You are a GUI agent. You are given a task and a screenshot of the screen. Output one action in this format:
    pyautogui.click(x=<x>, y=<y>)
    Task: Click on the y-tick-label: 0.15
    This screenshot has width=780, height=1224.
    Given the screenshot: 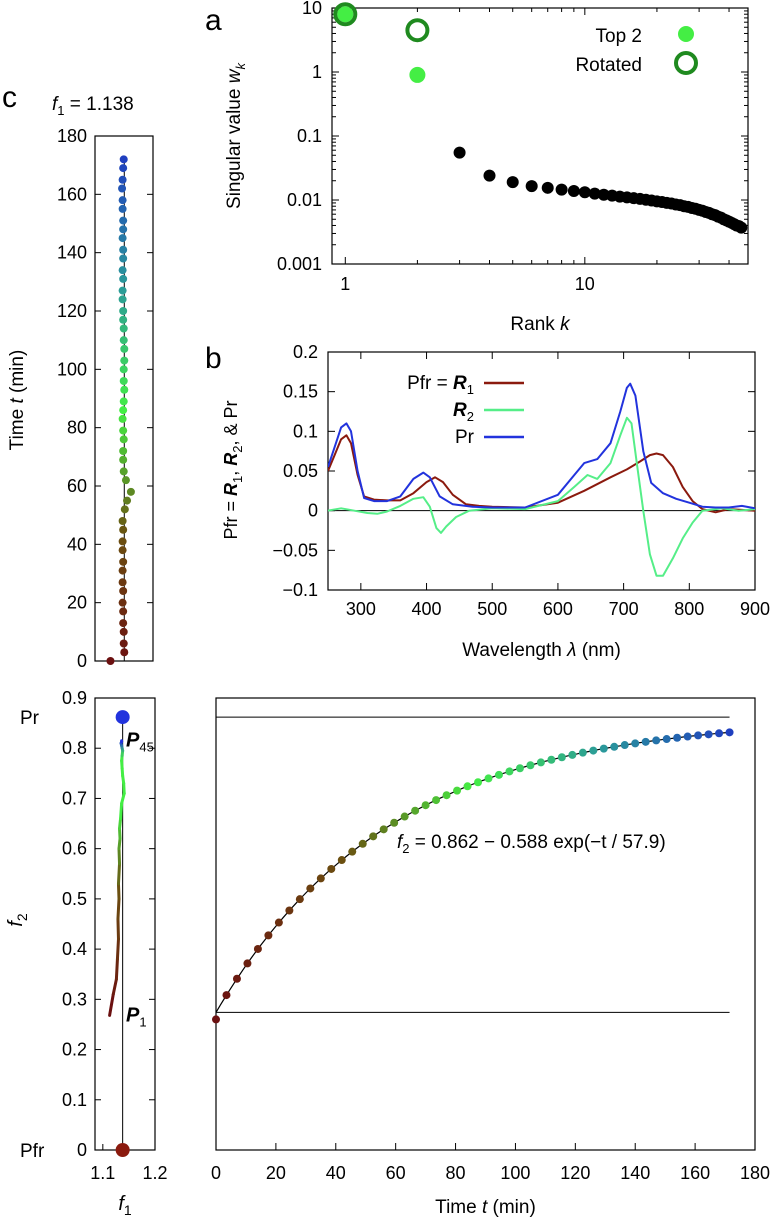 What is the action you would take?
    pyautogui.click(x=300, y=392)
    